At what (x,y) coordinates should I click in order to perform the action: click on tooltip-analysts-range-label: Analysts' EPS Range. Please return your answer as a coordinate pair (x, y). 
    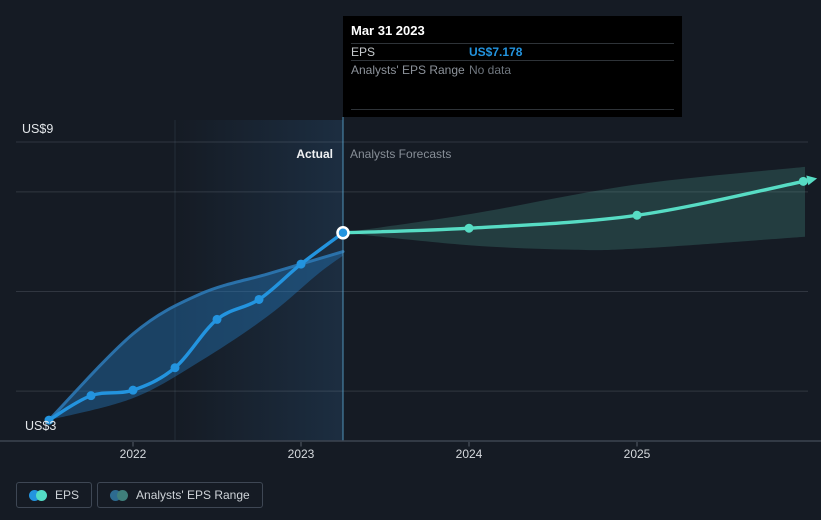
    Looking at the image, I should click on (408, 70).